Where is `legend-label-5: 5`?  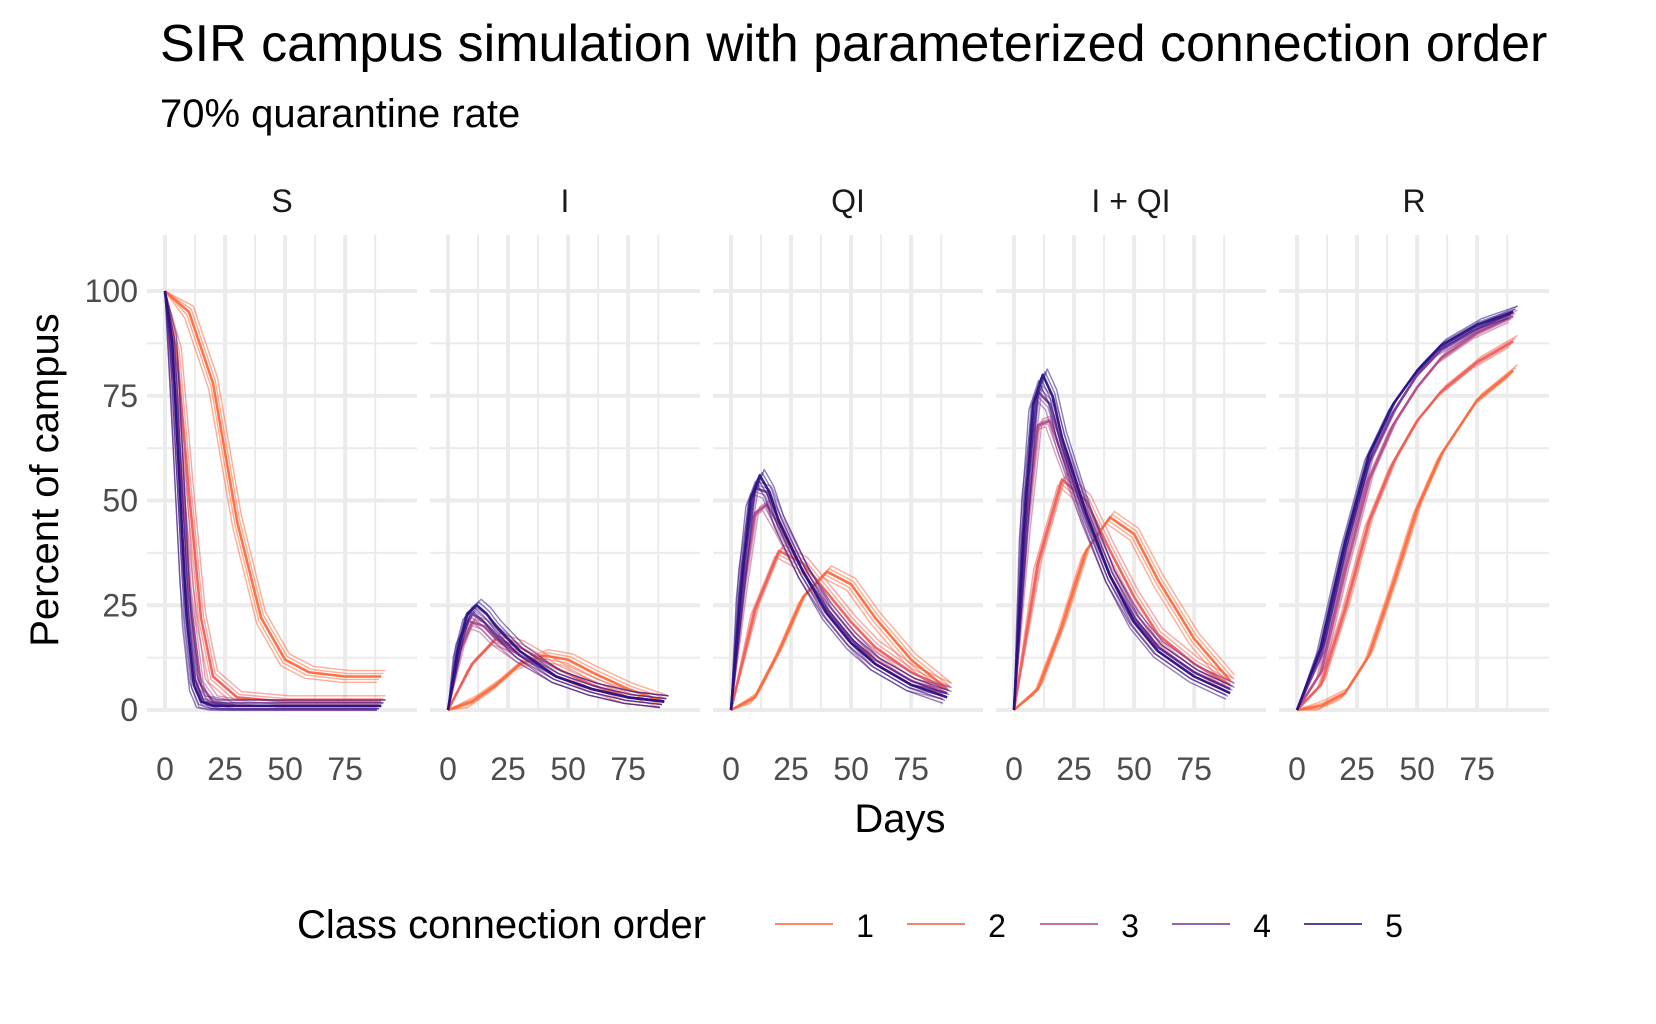
legend-label-5: 5 is located at coordinates (1394, 926).